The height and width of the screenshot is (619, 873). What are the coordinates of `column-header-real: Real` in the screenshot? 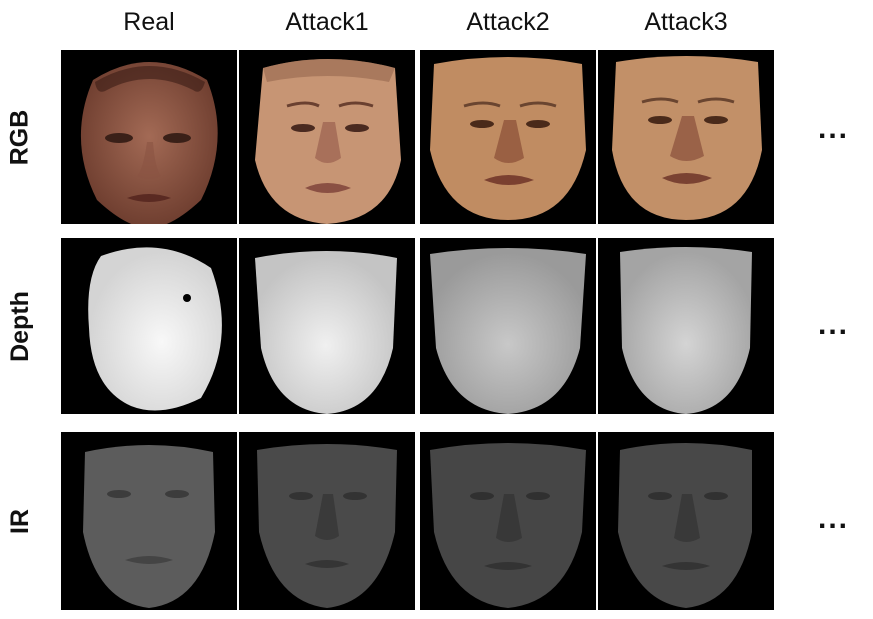 It's located at (149, 22).